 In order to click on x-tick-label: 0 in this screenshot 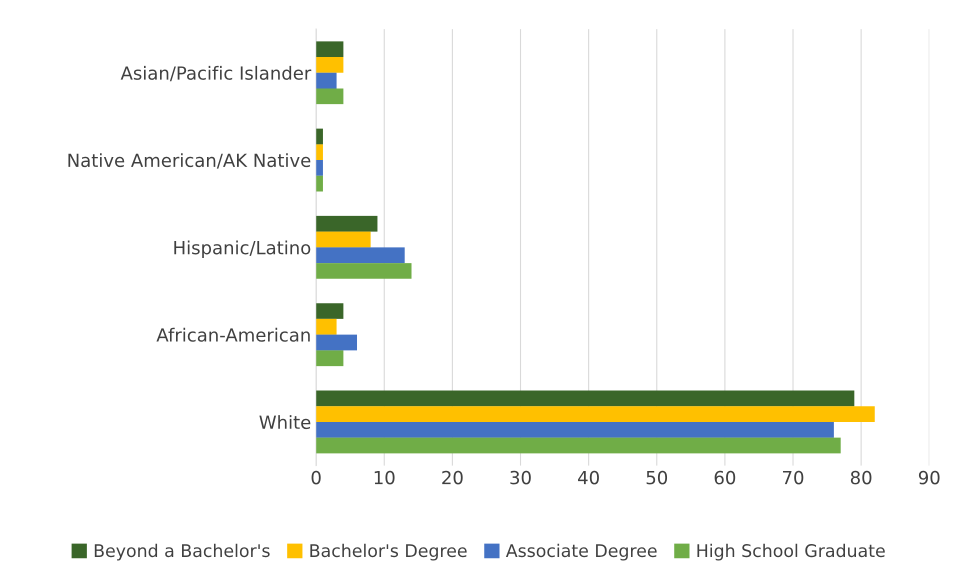, I will do `click(316, 477)`.